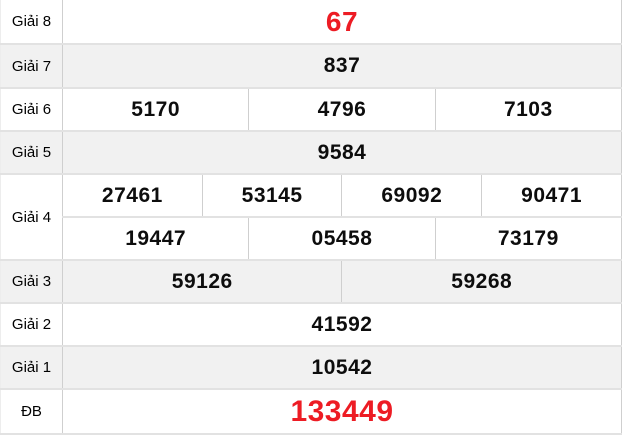  Describe the element at coordinates (342, 109) in the screenshot. I see `prize-value: 4796` at that location.